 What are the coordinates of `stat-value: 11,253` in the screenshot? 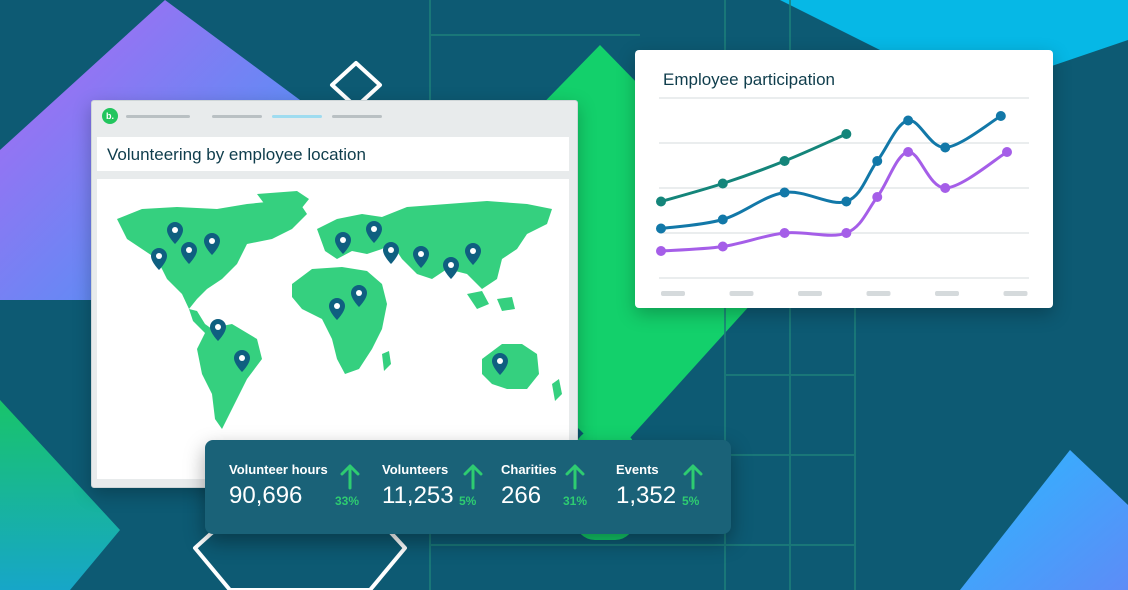 It's located at (418, 495).